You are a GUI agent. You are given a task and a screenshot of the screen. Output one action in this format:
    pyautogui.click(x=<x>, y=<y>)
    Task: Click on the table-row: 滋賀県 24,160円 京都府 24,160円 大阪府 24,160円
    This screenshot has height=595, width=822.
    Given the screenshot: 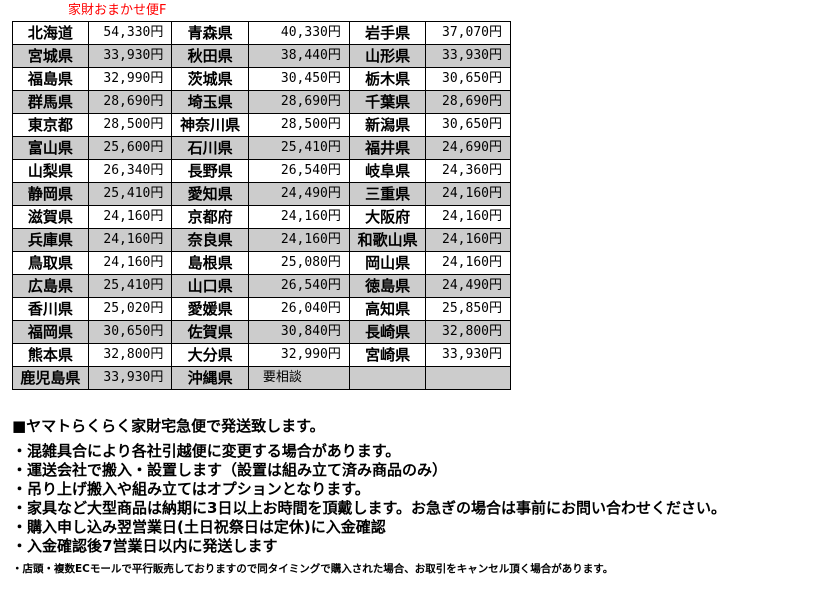 What is the action you would take?
    pyautogui.click(x=261, y=217)
    